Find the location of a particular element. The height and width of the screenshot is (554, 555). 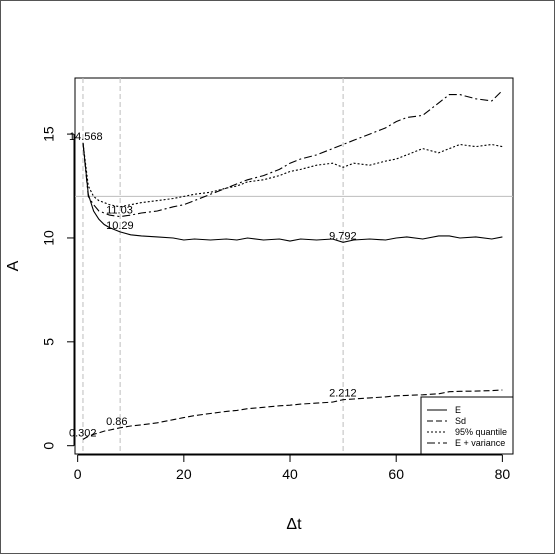

point-label-3: 9.792 is located at coordinates (343, 236).